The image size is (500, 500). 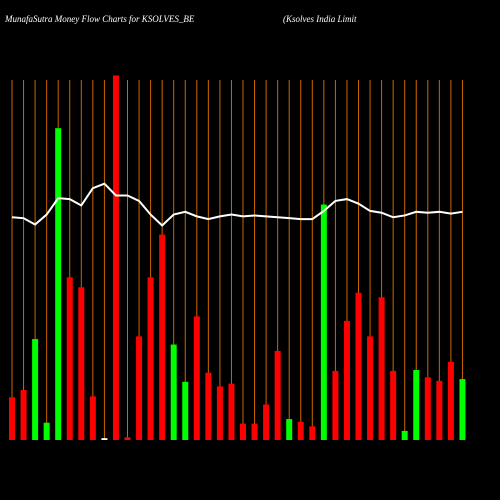 What do you see at coordinates (320, 19) in the screenshot?
I see `chart-subtitle: (Ksolves India Limit` at bounding box center [320, 19].